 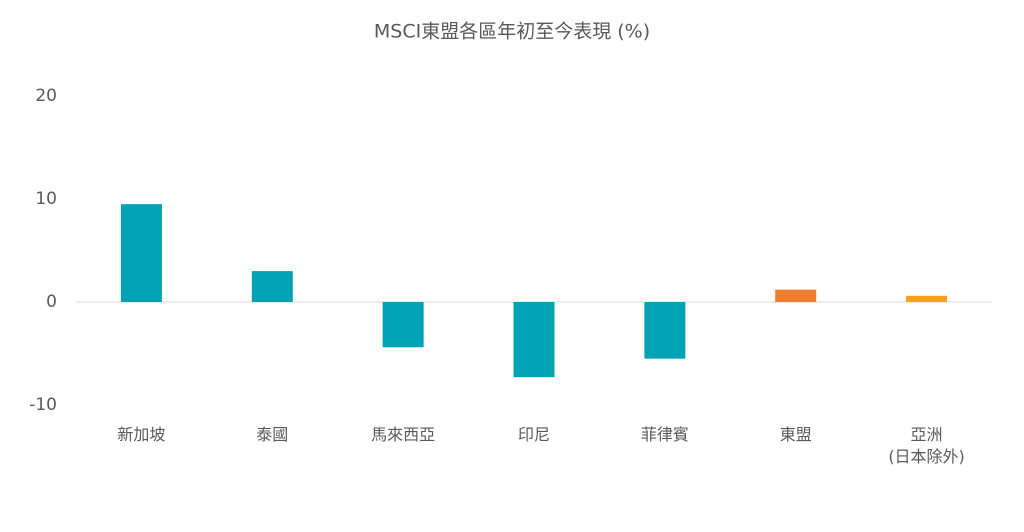 I want to click on x-tick-label: 亞洲 (日本除外), so click(x=926, y=445).